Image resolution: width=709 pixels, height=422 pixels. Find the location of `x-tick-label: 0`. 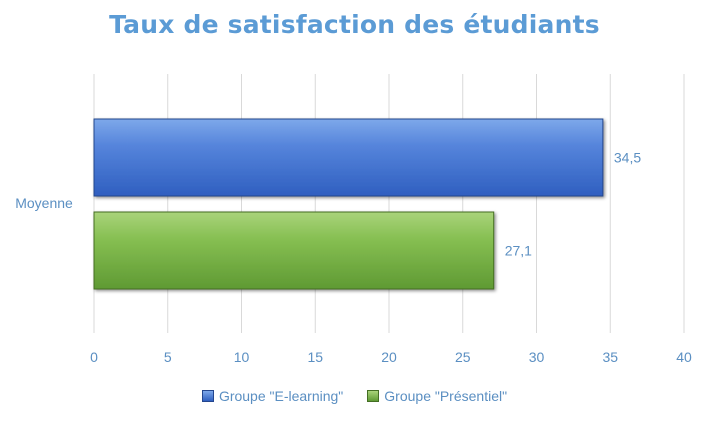

x-tick-label: 0 is located at coordinates (94, 357).